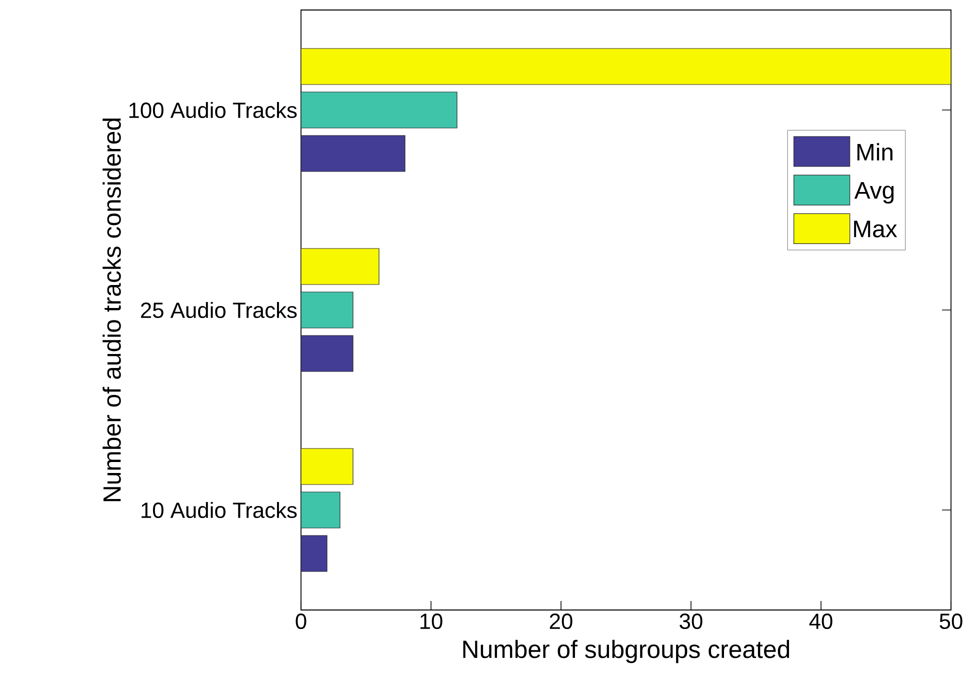 Image resolution: width=973 pixels, height=700 pixels. Describe the element at coordinates (213, 110) in the screenshot. I see `y-tick-label: 100 Audio Tracks` at that location.